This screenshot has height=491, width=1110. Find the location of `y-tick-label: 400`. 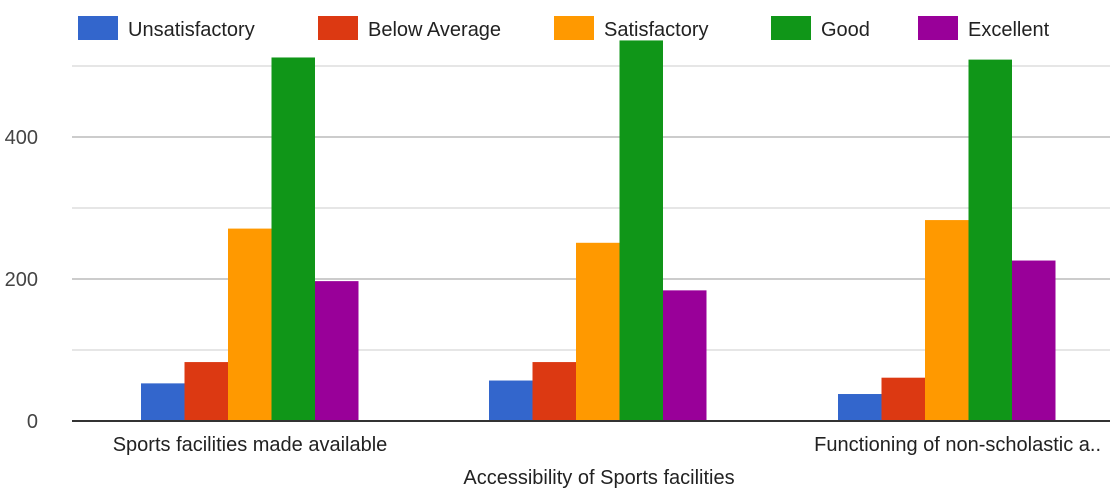

y-tick-label: 400 is located at coordinates (21, 138).